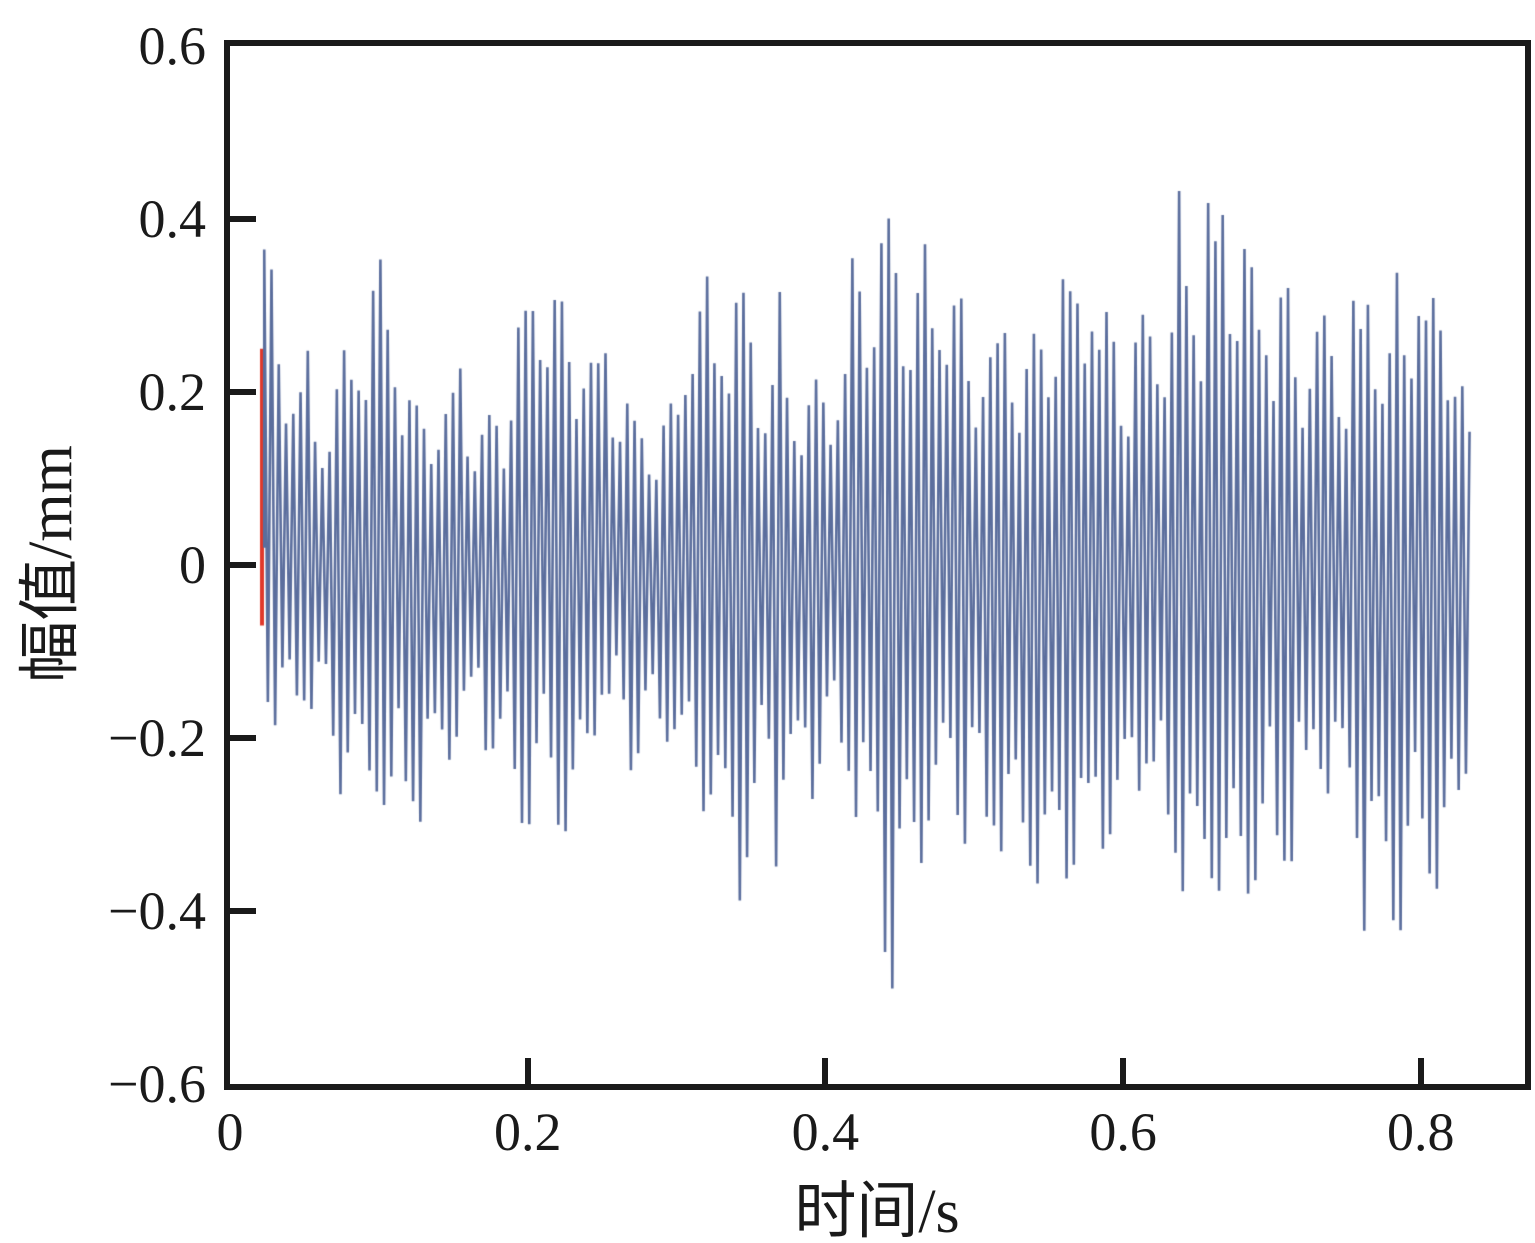 The height and width of the screenshot is (1243, 1535). I want to click on y-tick-label: 0.6, so click(172, 46).